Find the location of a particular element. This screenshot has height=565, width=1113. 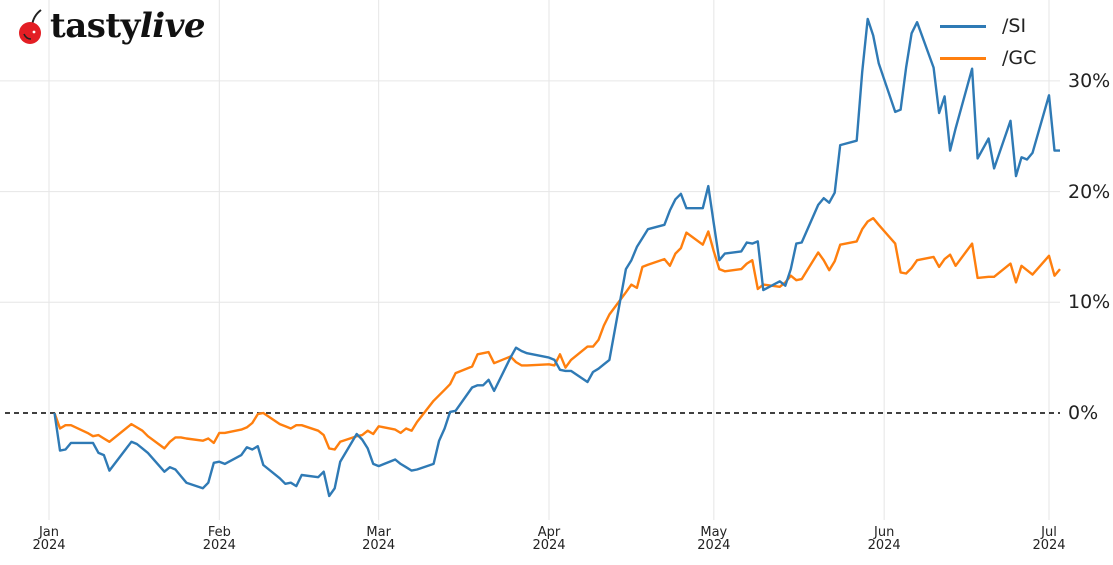

legend-item-gc: /GC is located at coordinates (988, 58).